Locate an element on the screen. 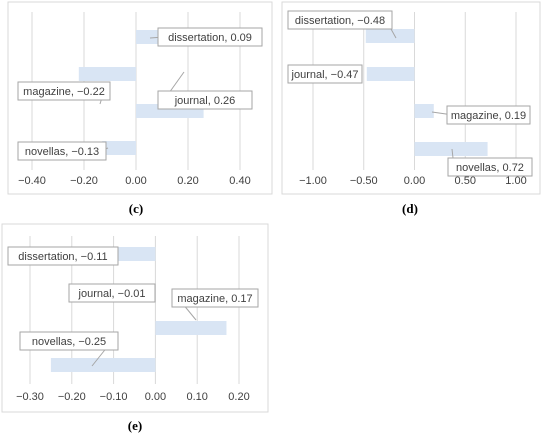  data-label: dissertation, 0.09 is located at coordinates (210, 38).